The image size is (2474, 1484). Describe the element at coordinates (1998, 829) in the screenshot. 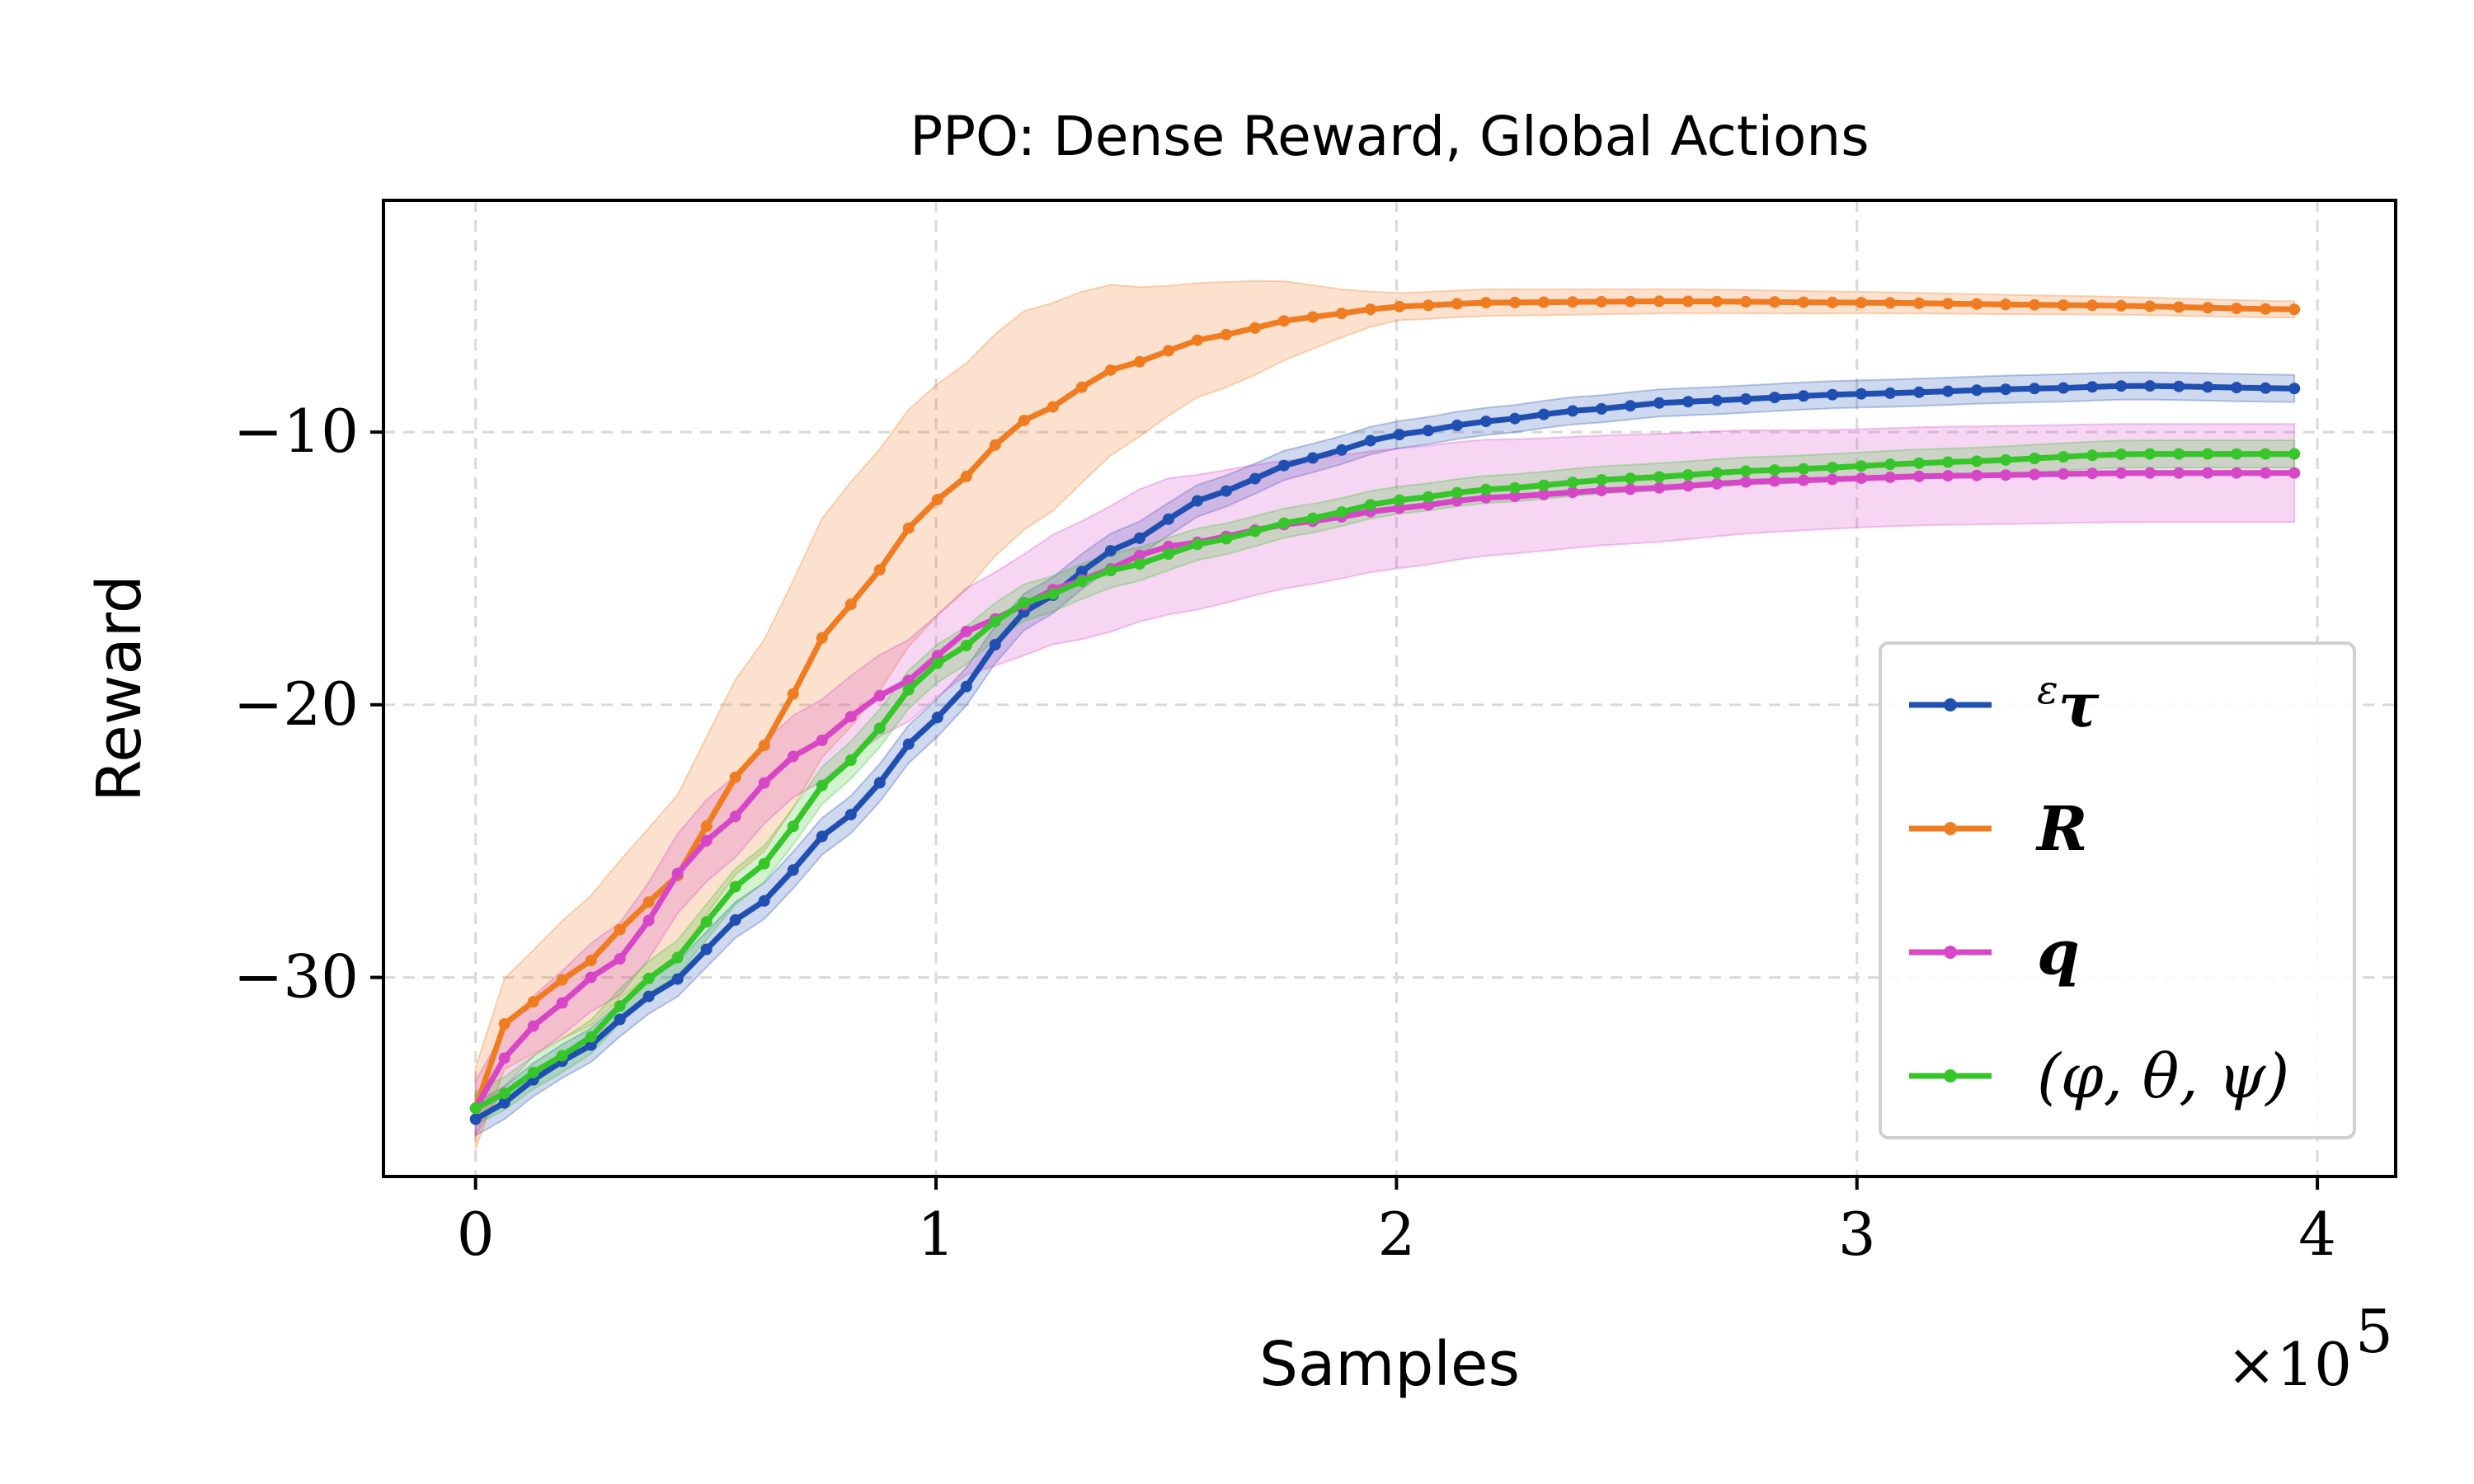

I see `legend-item-1: R` at that location.